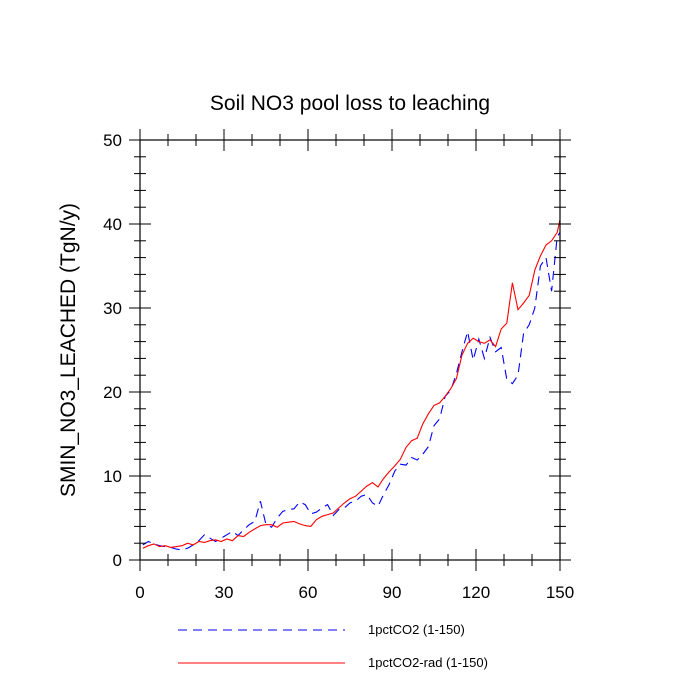 Image resolution: width=700 pixels, height=700 pixels. I want to click on x-tick-label: 90, so click(392, 592).